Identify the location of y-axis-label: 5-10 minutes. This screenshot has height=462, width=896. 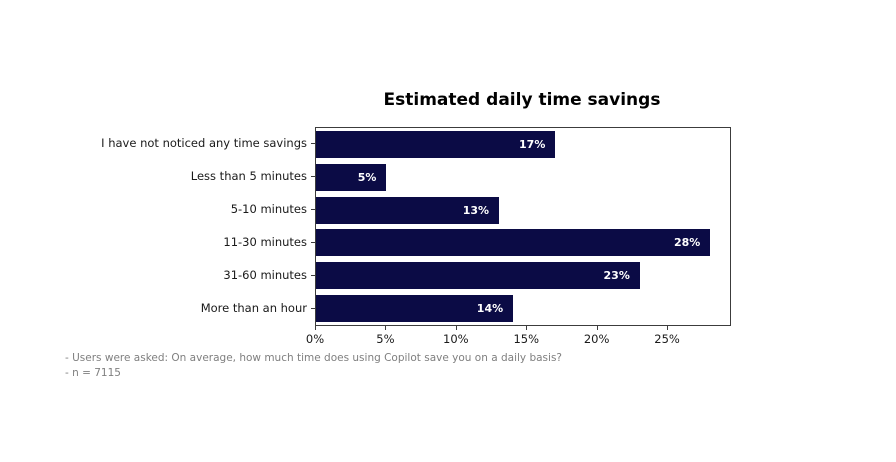
(268, 209).